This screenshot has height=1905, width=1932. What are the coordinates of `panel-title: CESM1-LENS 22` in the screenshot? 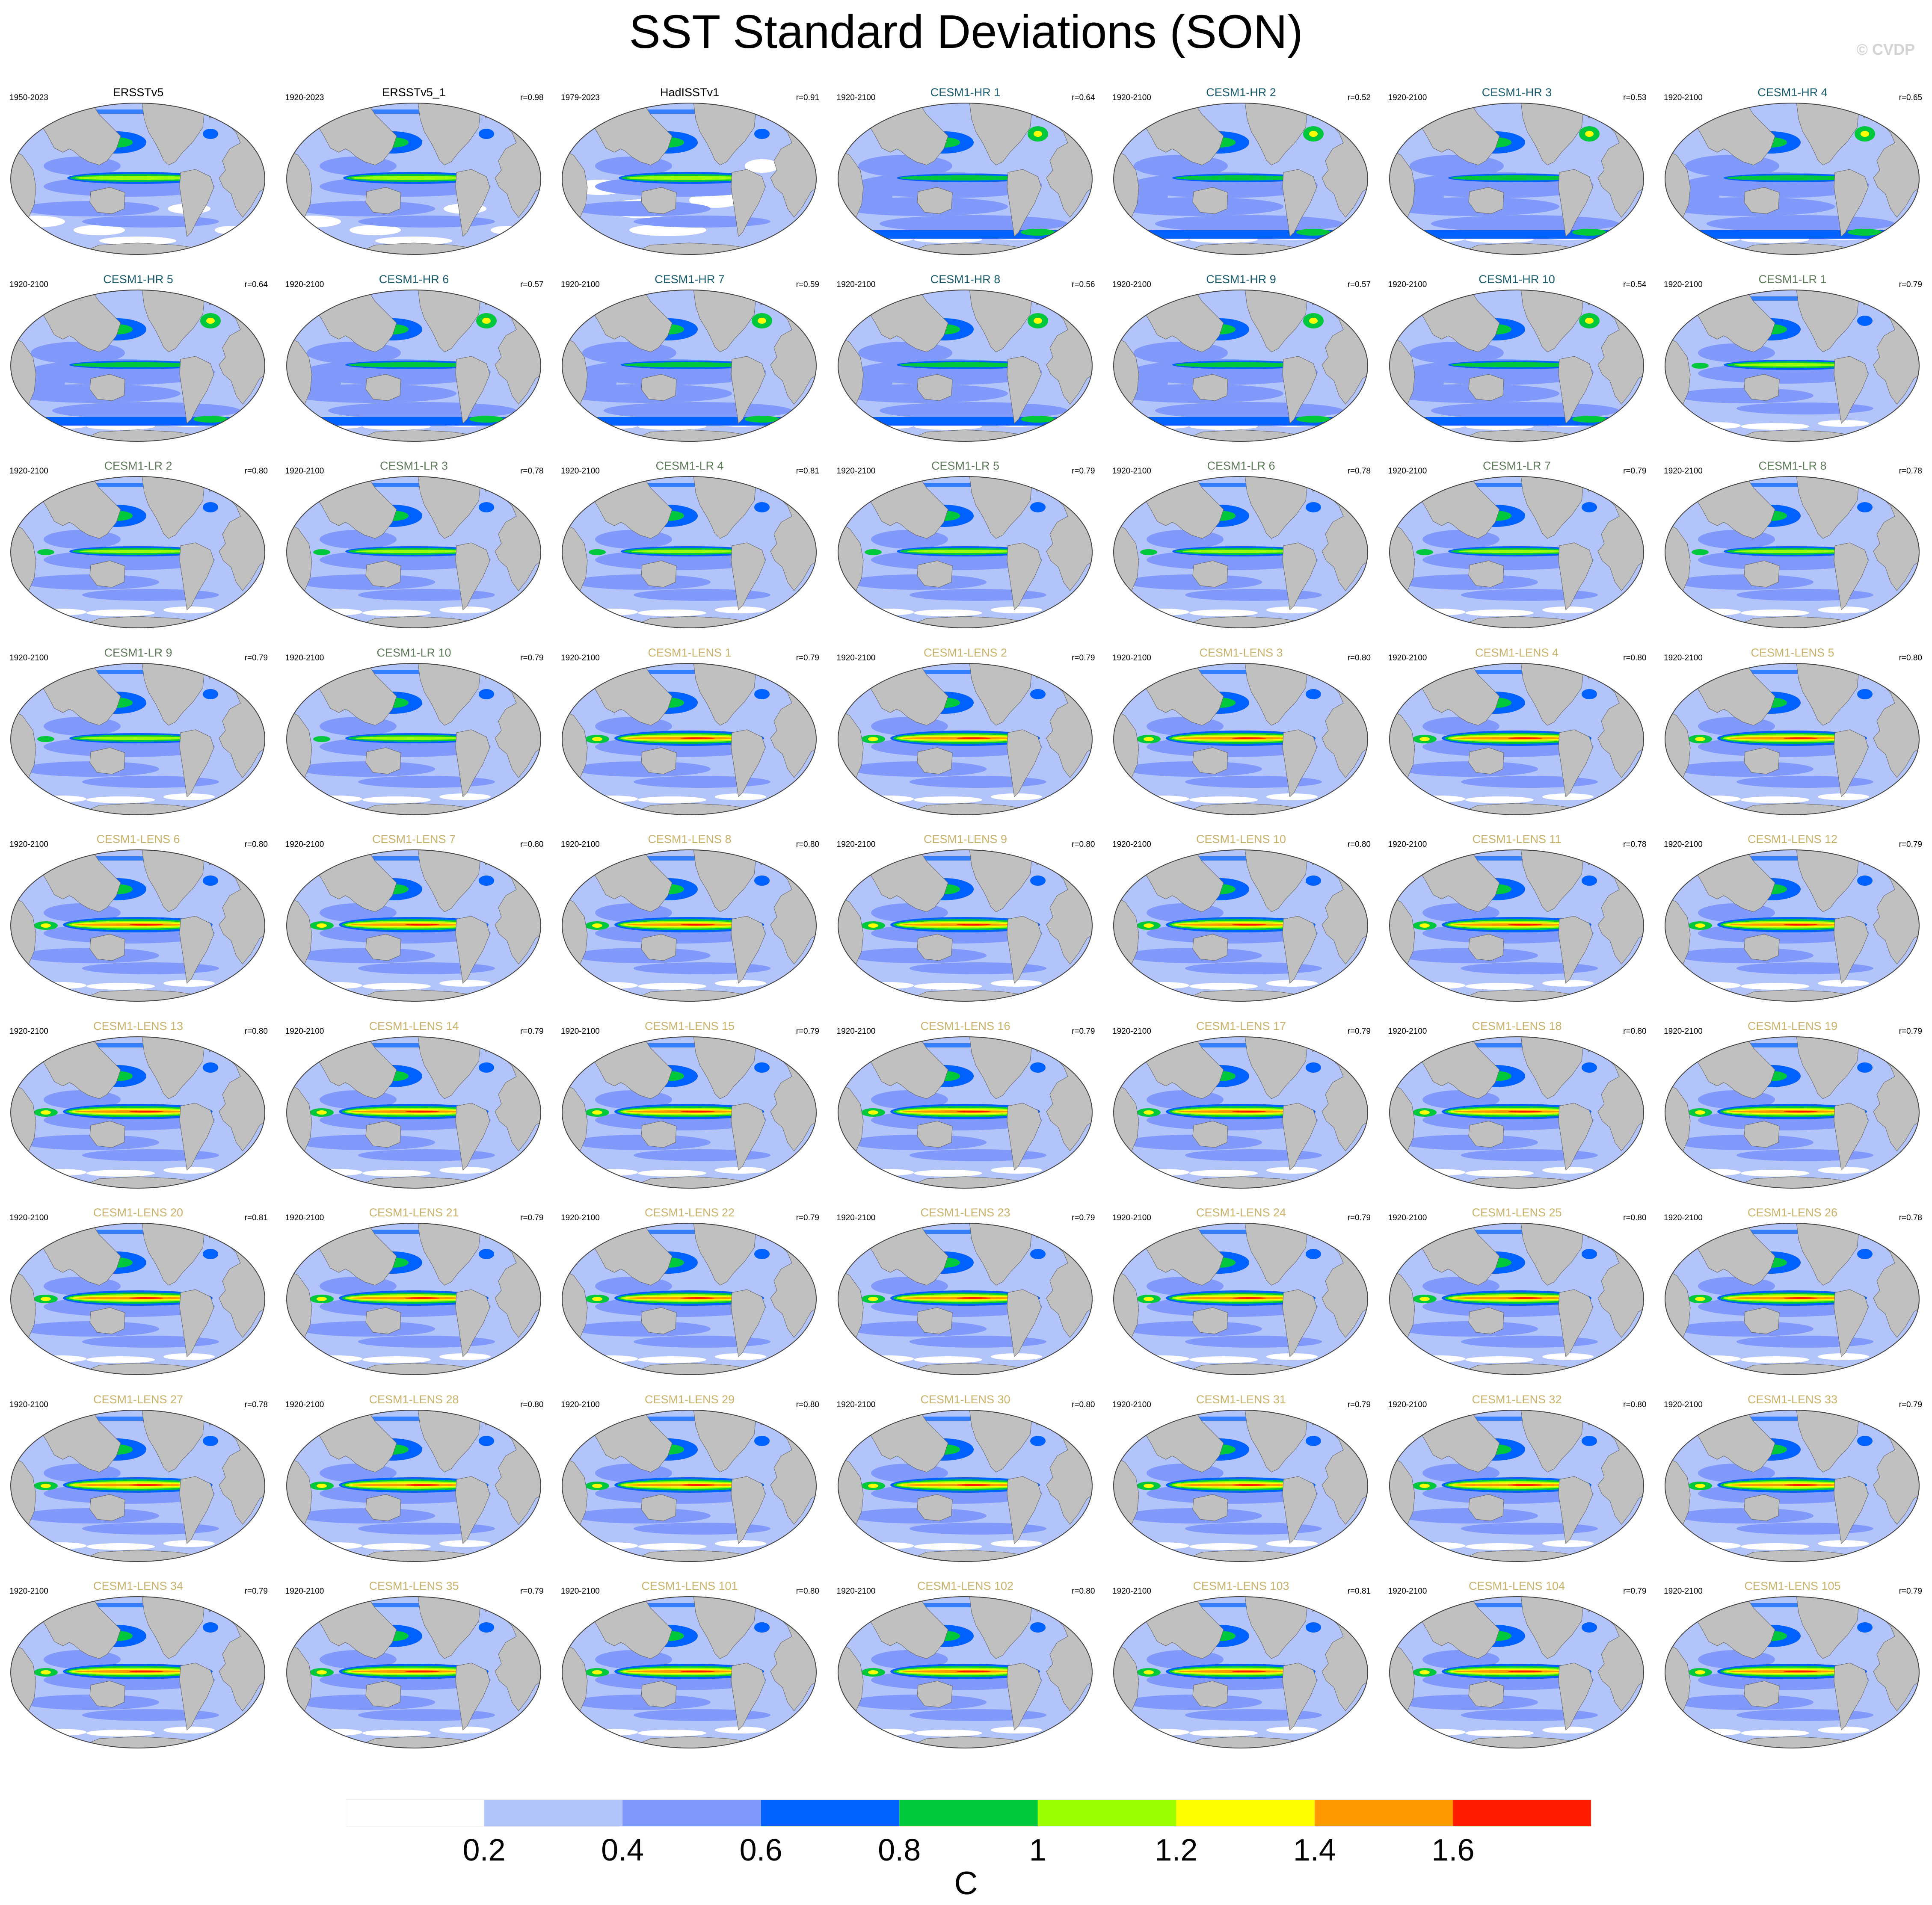 It's located at (689, 1212).